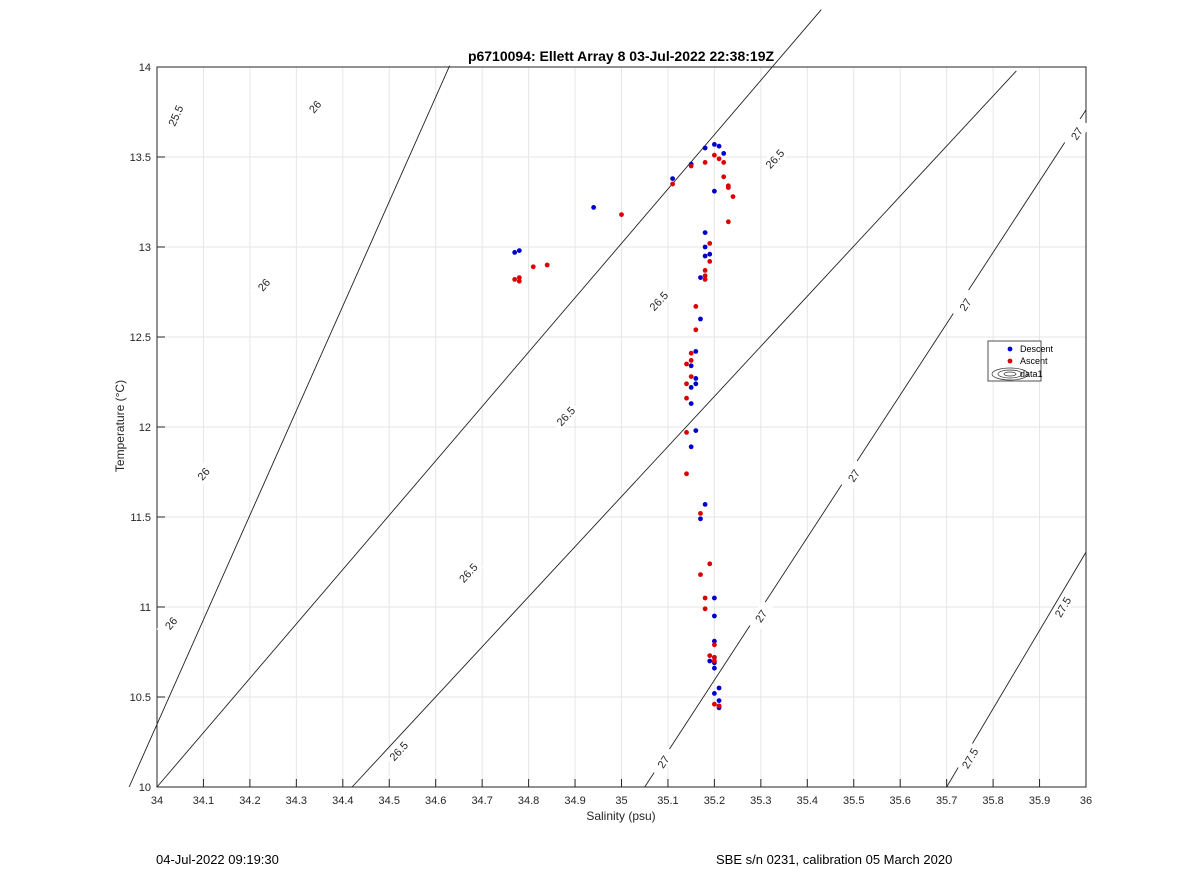 This screenshot has width=1200, height=885. What do you see at coordinates (120, 426) in the screenshot?
I see `y-axis-label: Temperature (°C)` at bounding box center [120, 426].